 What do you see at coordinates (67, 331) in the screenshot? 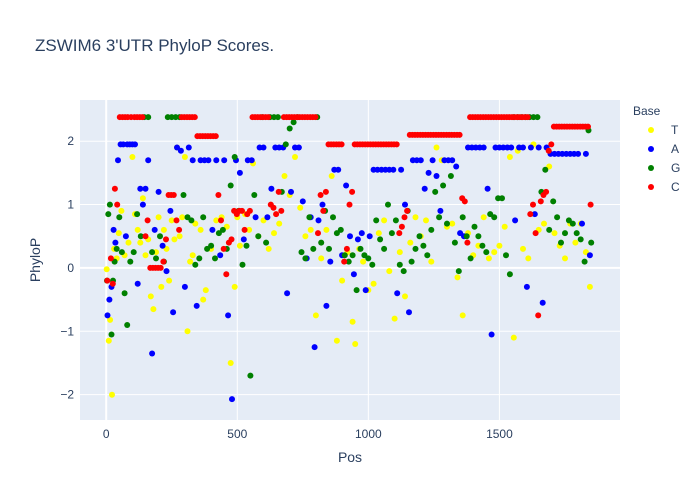
I see `y-tick-label: −1` at bounding box center [67, 331].